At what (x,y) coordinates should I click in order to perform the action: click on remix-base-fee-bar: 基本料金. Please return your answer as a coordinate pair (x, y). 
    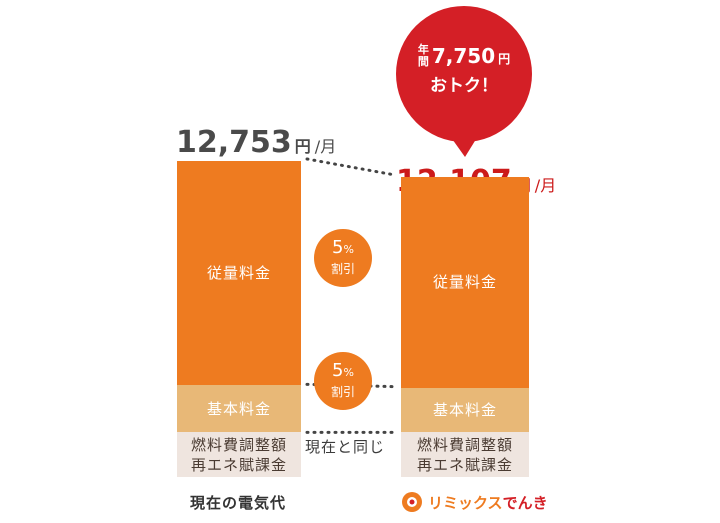
    Looking at the image, I should click on (465, 410).